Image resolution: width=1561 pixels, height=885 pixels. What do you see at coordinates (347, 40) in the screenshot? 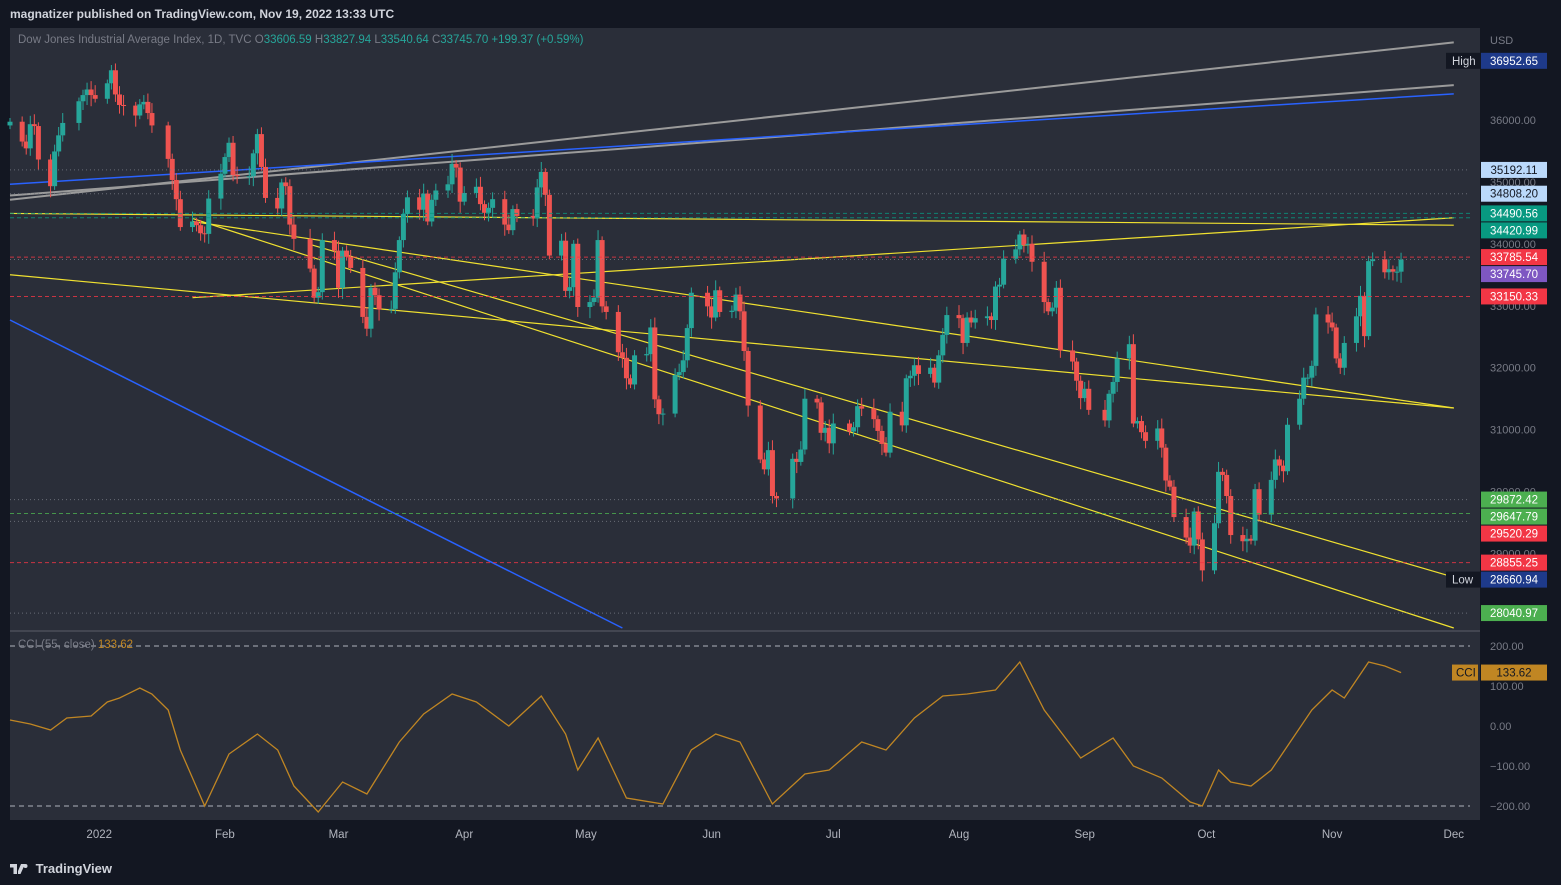
I see `high-value: 33827.94` at bounding box center [347, 40].